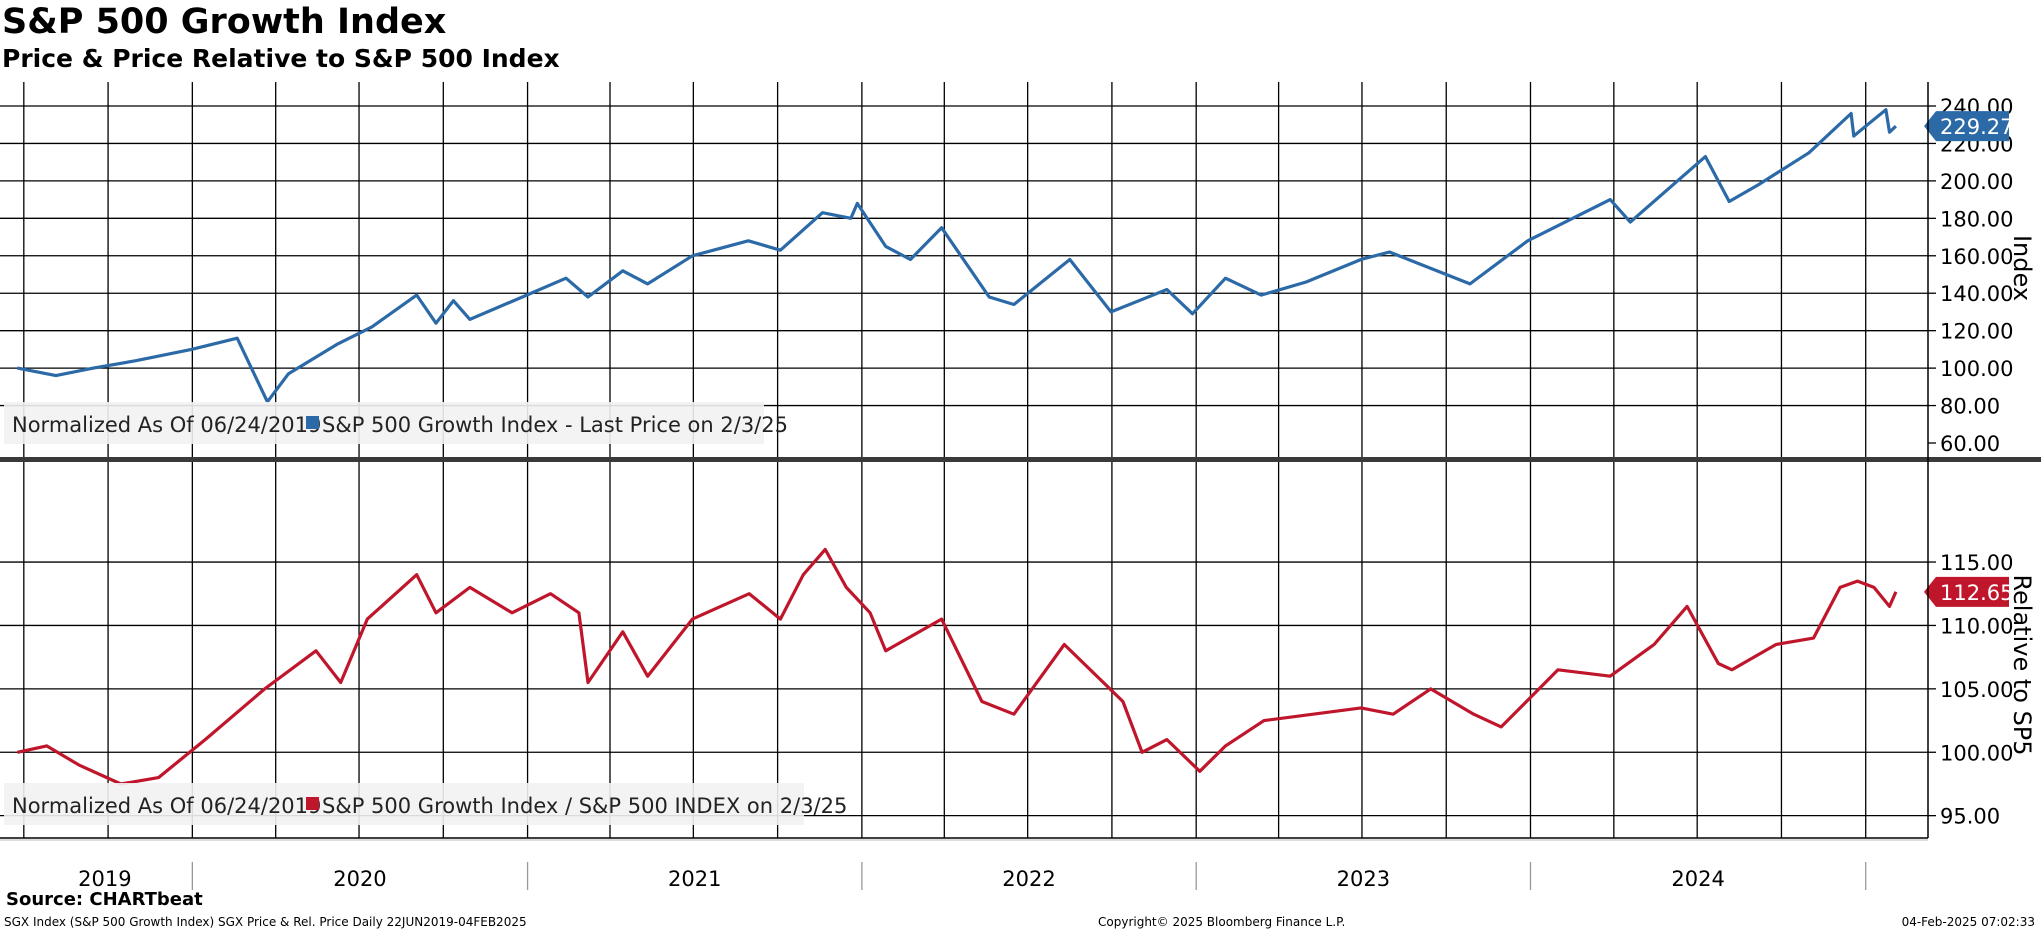 The image size is (2041, 932). What do you see at coordinates (359, 879) in the screenshot?
I see `x-tick-label: 2020` at bounding box center [359, 879].